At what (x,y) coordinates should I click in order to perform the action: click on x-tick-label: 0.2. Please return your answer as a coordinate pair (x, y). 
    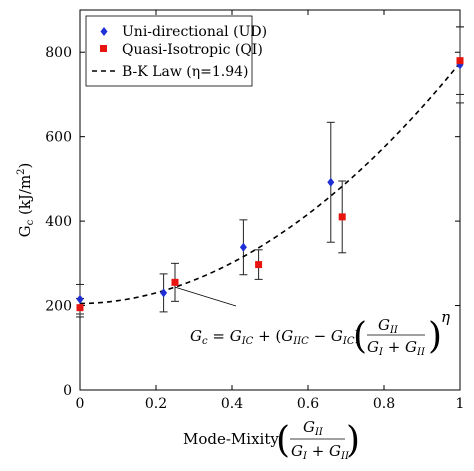
    Looking at the image, I should click on (156, 404).